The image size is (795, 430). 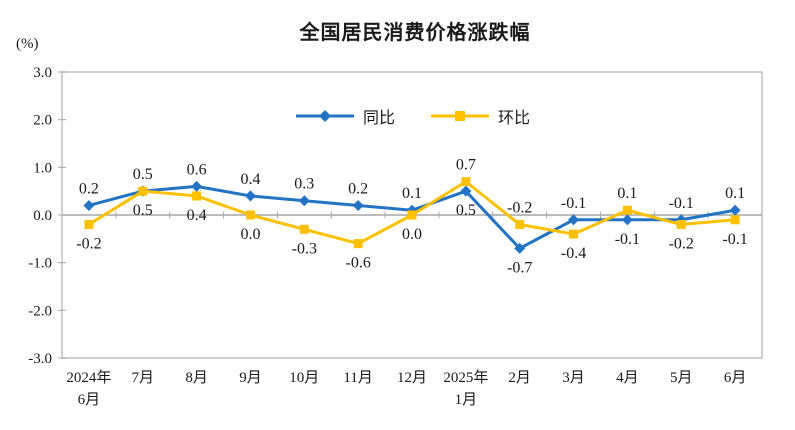 I want to click on x-tick-label: 2月, so click(x=519, y=378).